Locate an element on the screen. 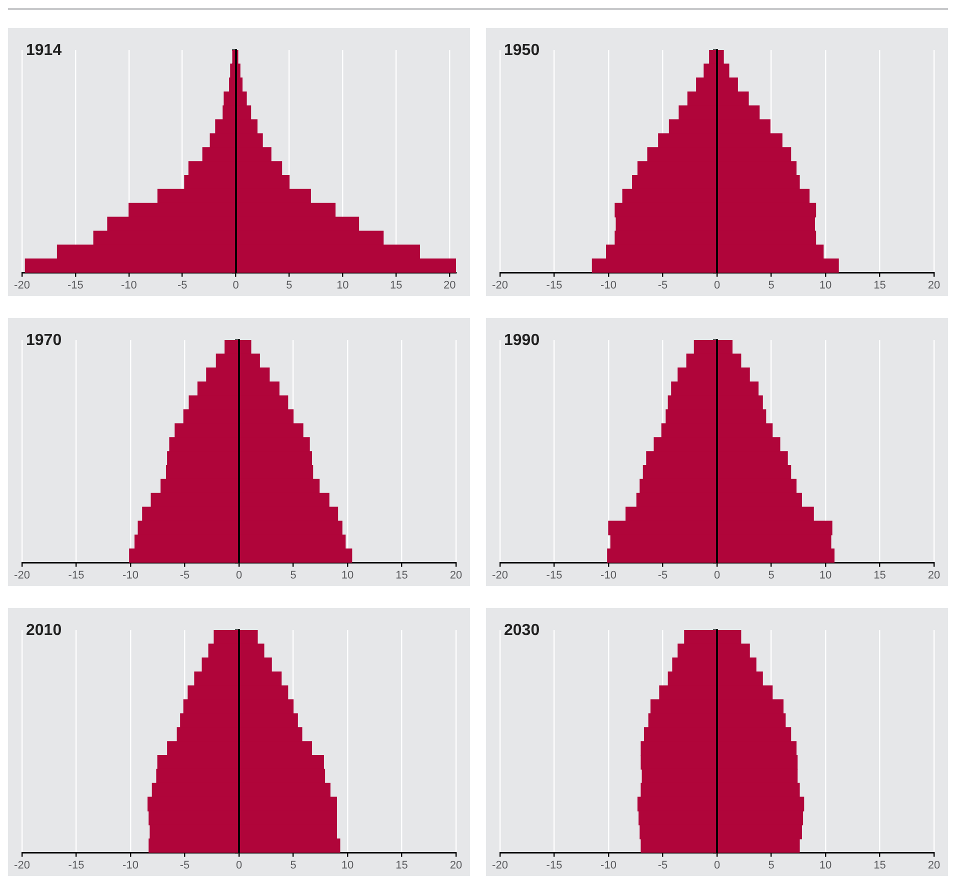 The width and height of the screenshot is (956, 890). chart-title: 2030 is located at coordinates (522, 631).